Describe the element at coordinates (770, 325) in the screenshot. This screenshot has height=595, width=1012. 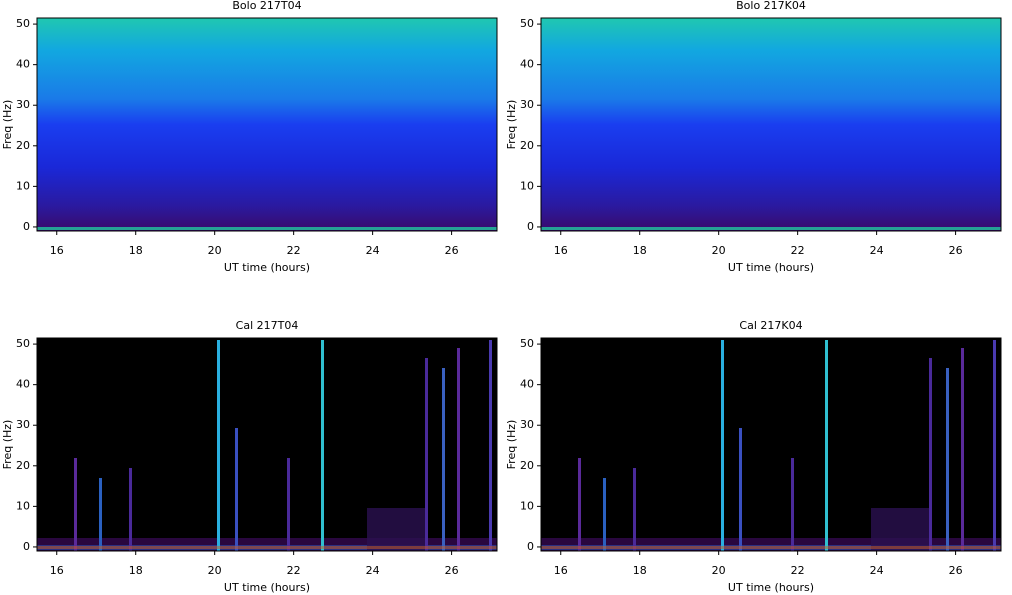
I see `panel-title: Cal 217K04` at that location.